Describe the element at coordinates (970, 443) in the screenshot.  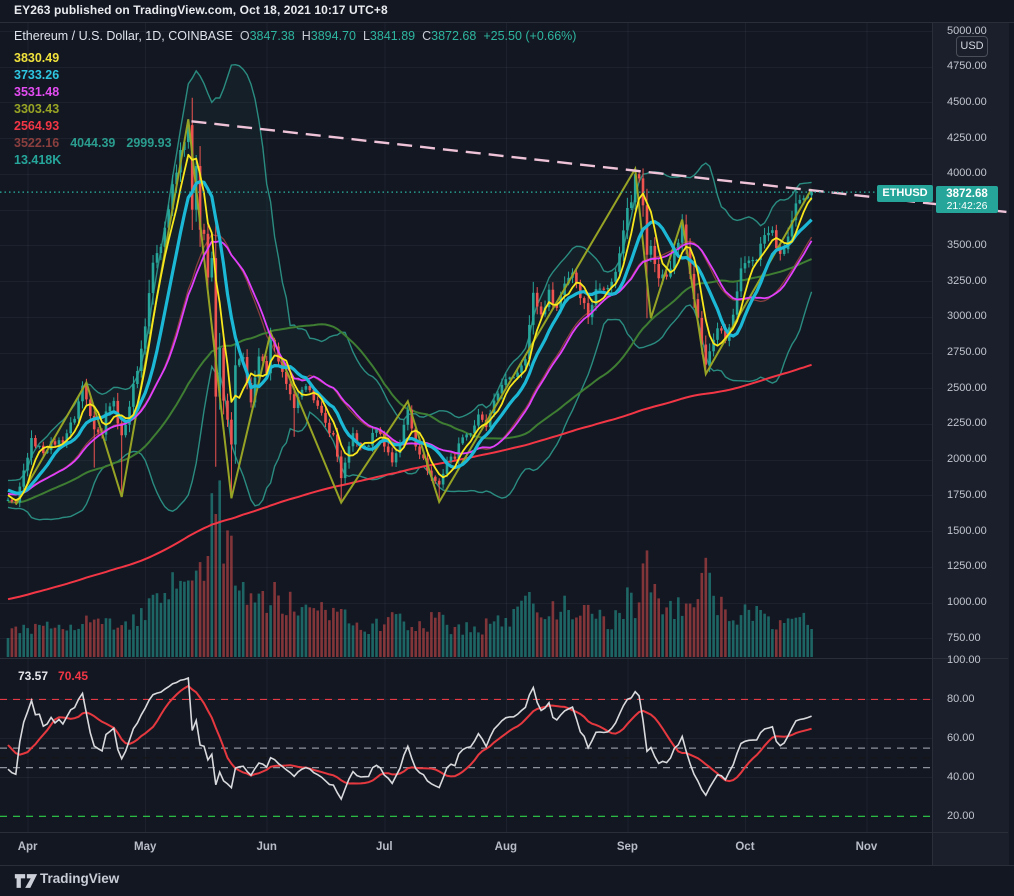
I see `price-axis-panel` at that location.